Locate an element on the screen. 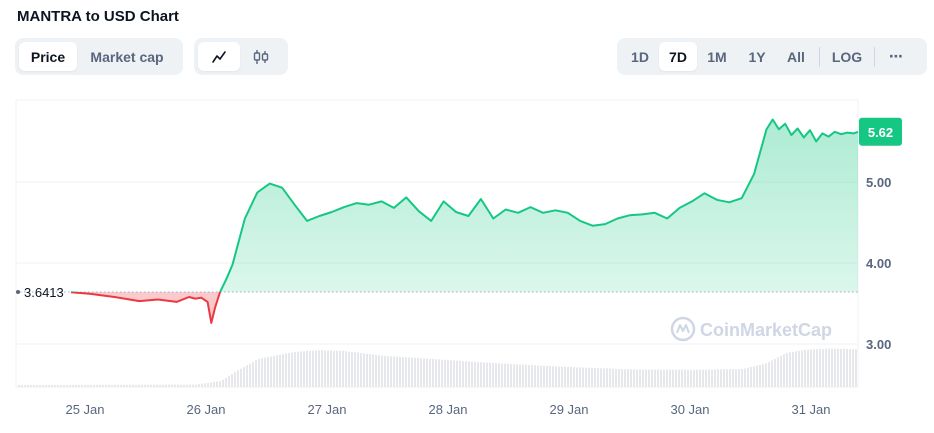 Image resolution: width=934 pixels, height=433 pixels. candlestick-chart-button is located at coordinates (261, 56).